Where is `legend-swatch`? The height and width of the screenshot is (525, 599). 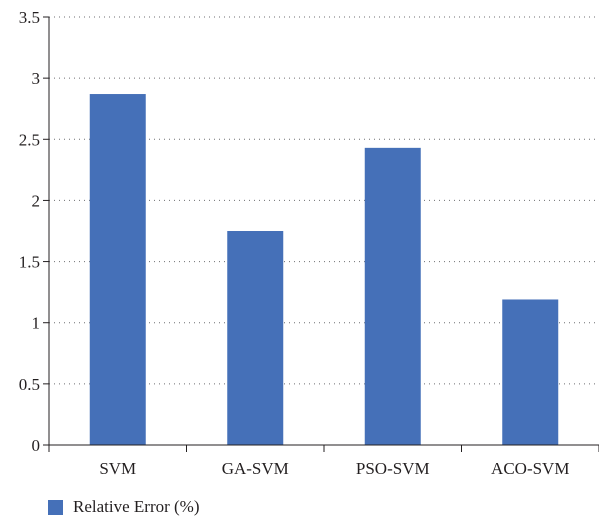
legend-swatch is located at coordinates (55, 507).